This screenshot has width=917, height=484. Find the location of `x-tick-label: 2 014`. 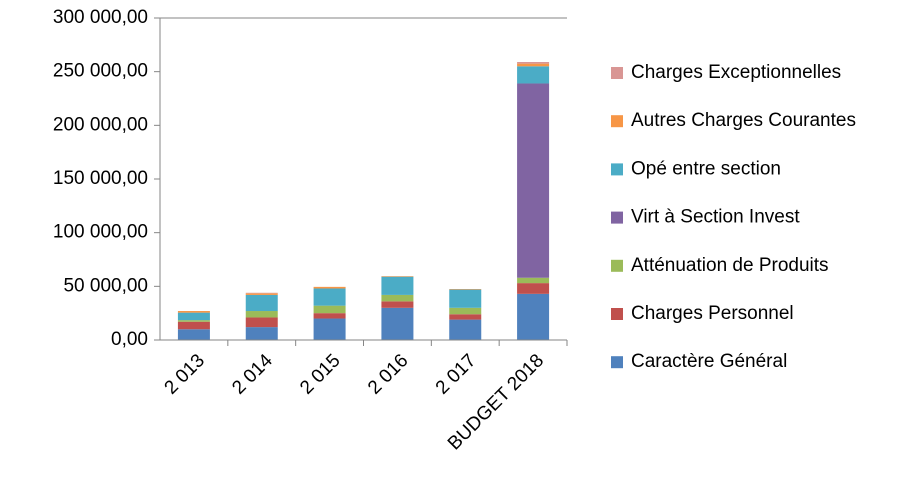

x-tick-label: 2 014 is located at coordinates (252, 374).